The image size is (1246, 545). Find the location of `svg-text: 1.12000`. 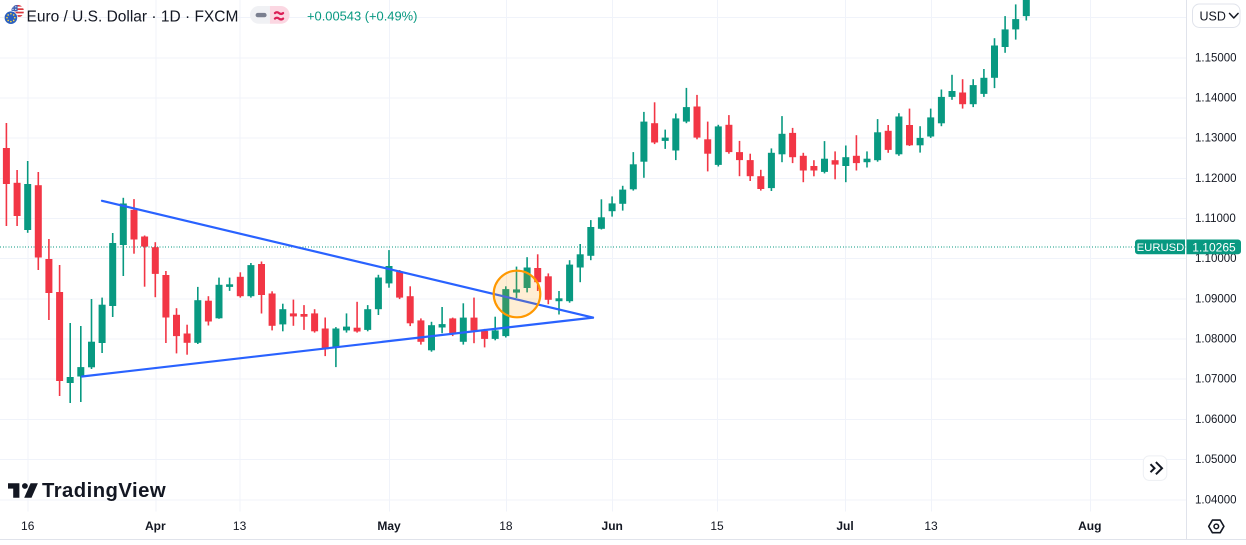

svg-text: 1.12000 is located at coordinates (1216, 179).